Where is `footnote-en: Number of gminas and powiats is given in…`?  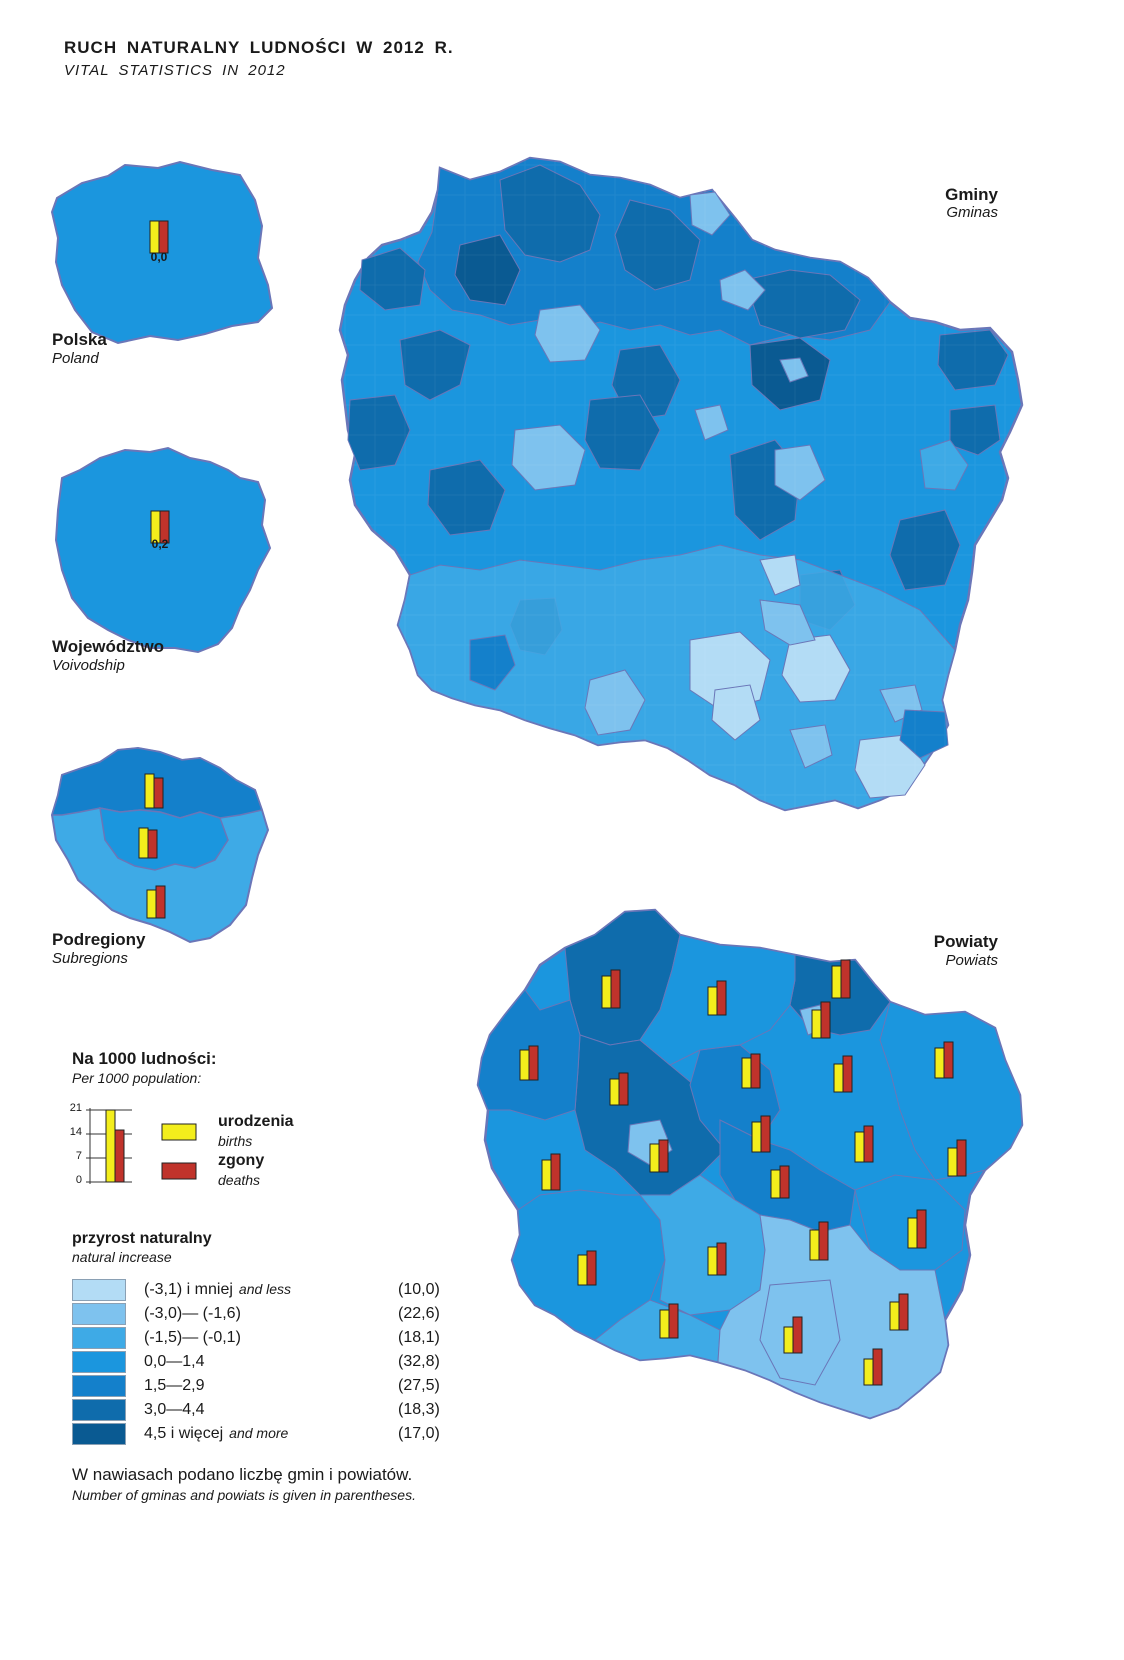 footnote-en: Number of gminas and powiats is given in… is located at coordinates (244, 1495).